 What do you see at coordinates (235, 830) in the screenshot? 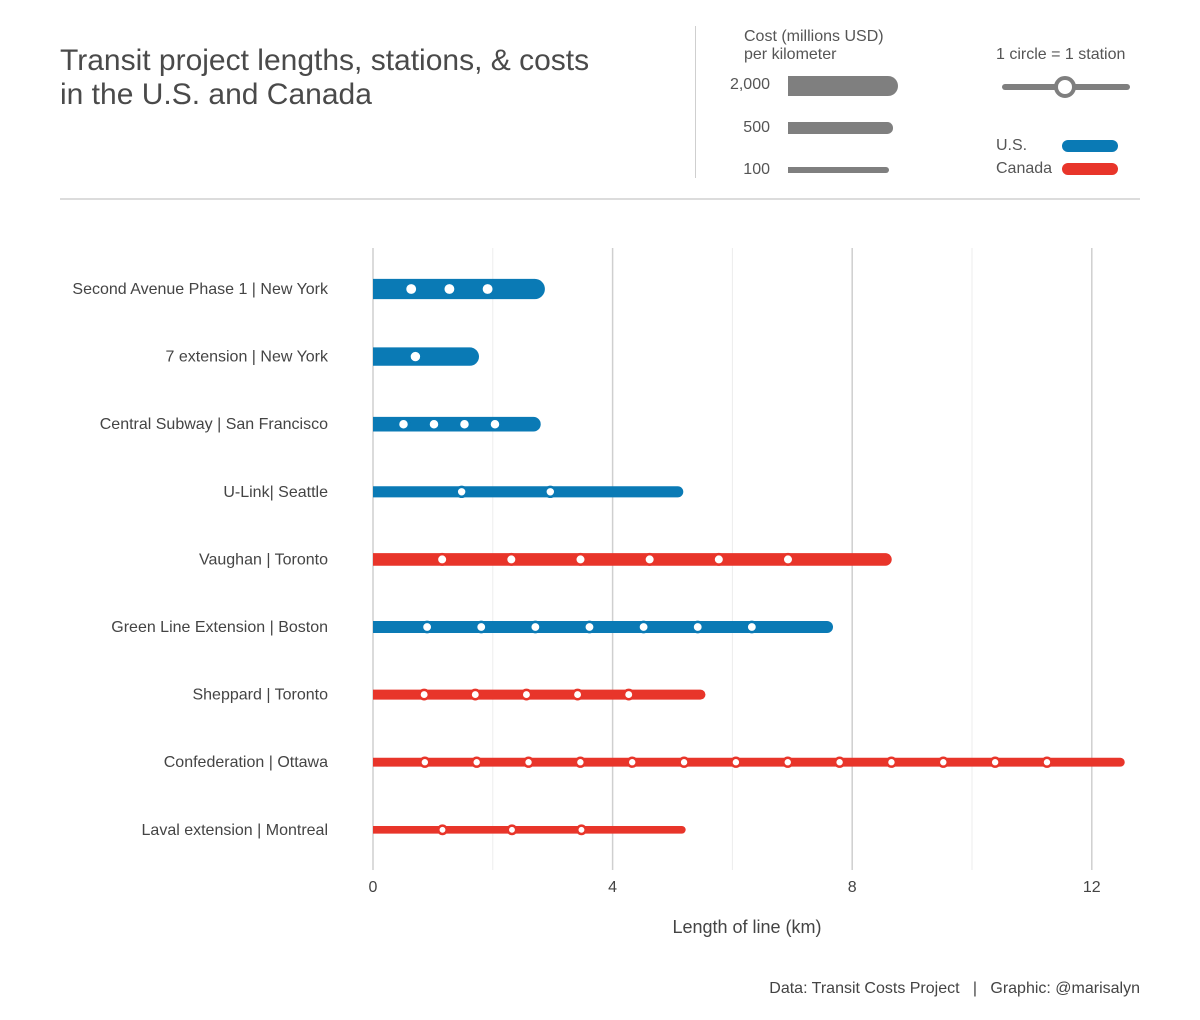
I see `project-label: Laval extension | Montreal` at bounding box center [235, 830].